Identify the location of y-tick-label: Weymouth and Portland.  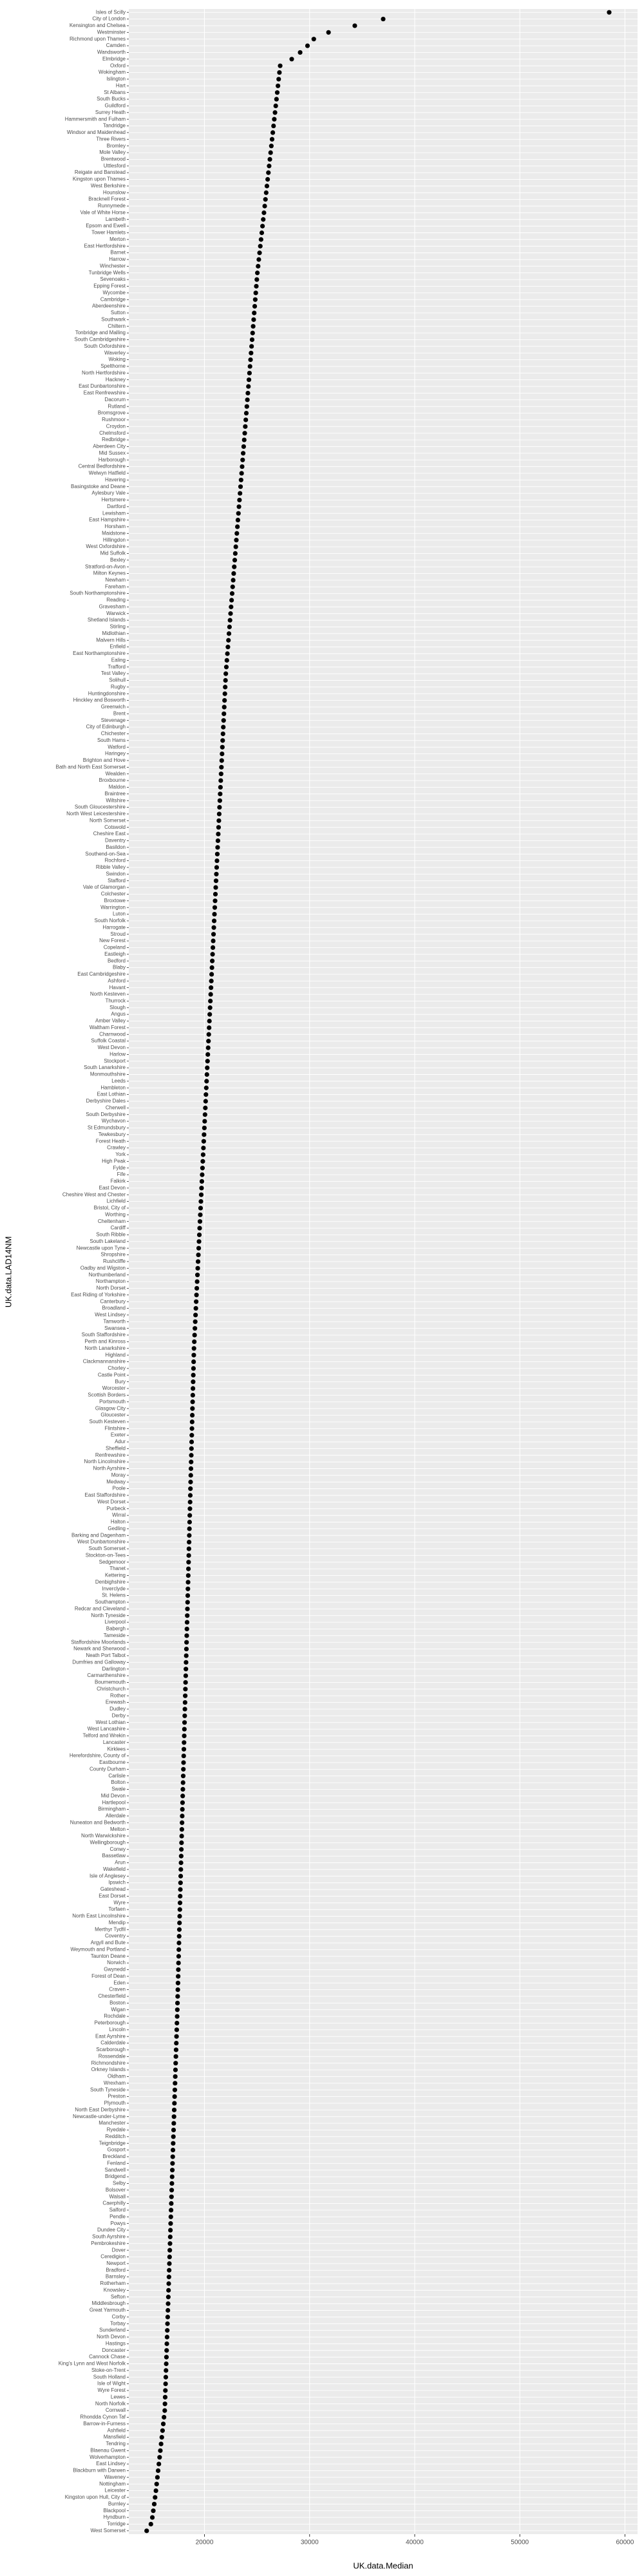
(98, 1949).